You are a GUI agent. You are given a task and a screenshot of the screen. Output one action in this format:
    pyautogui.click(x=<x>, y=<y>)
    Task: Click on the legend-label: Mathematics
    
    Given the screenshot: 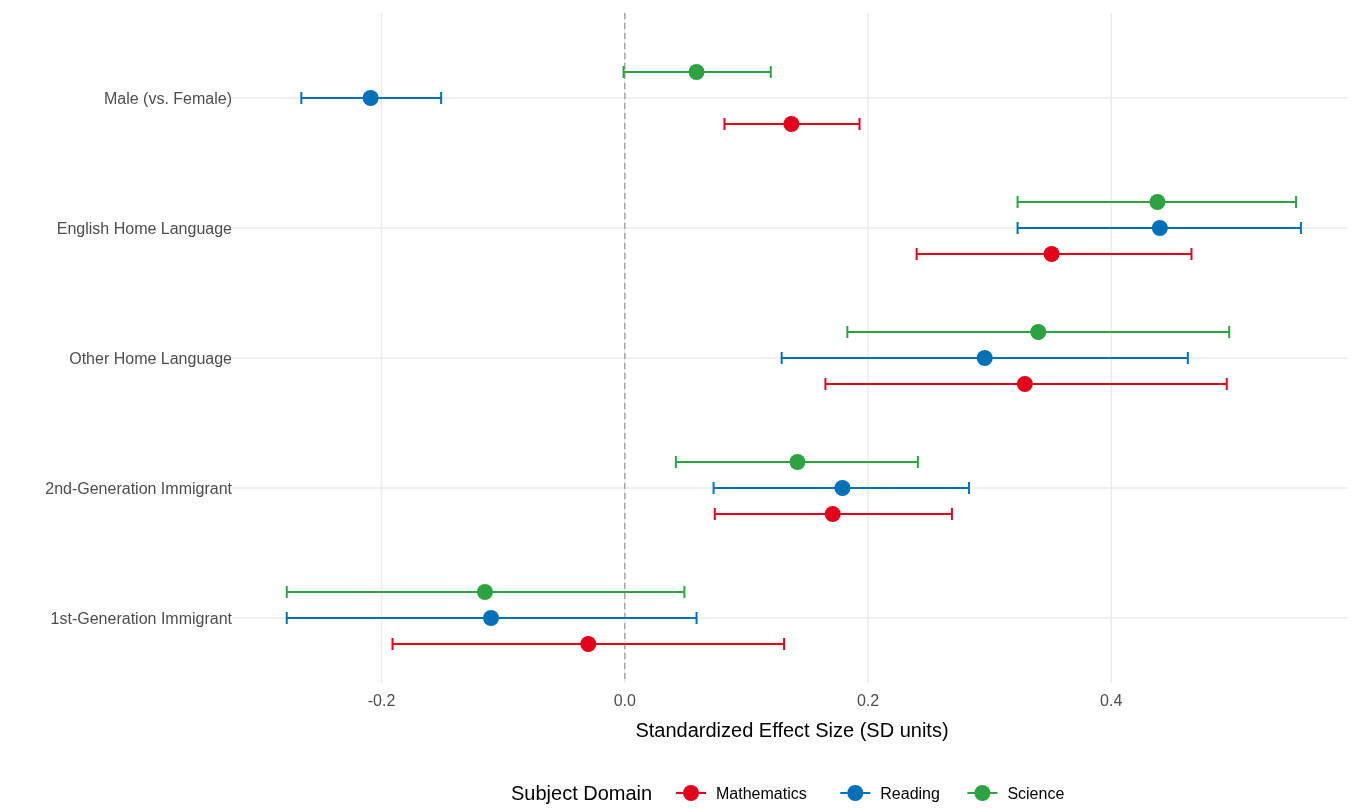 What is the action you would take?
    pyautogui.click(x=761, y=793)
    